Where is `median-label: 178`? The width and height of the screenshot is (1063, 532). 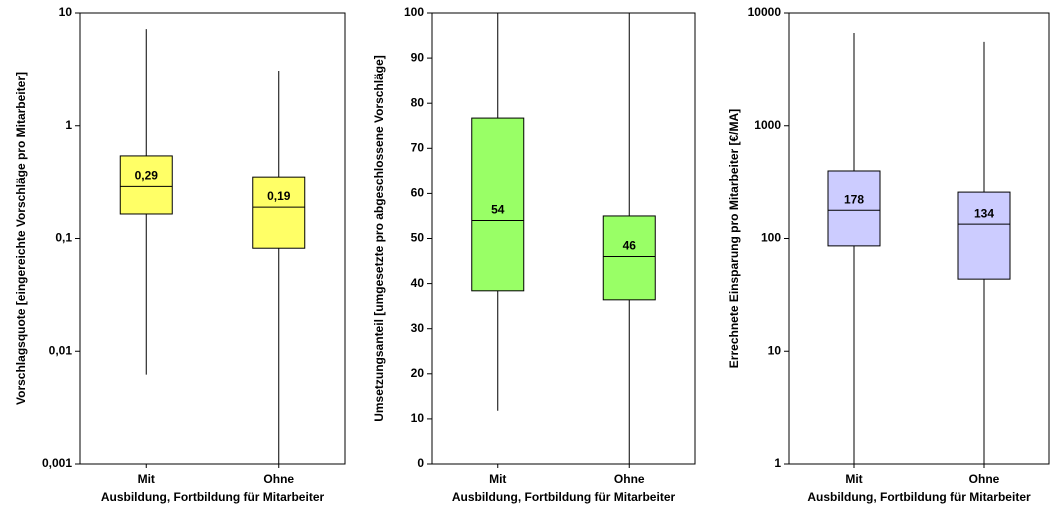 median-label: 178 is located at coordinates (854, 199).